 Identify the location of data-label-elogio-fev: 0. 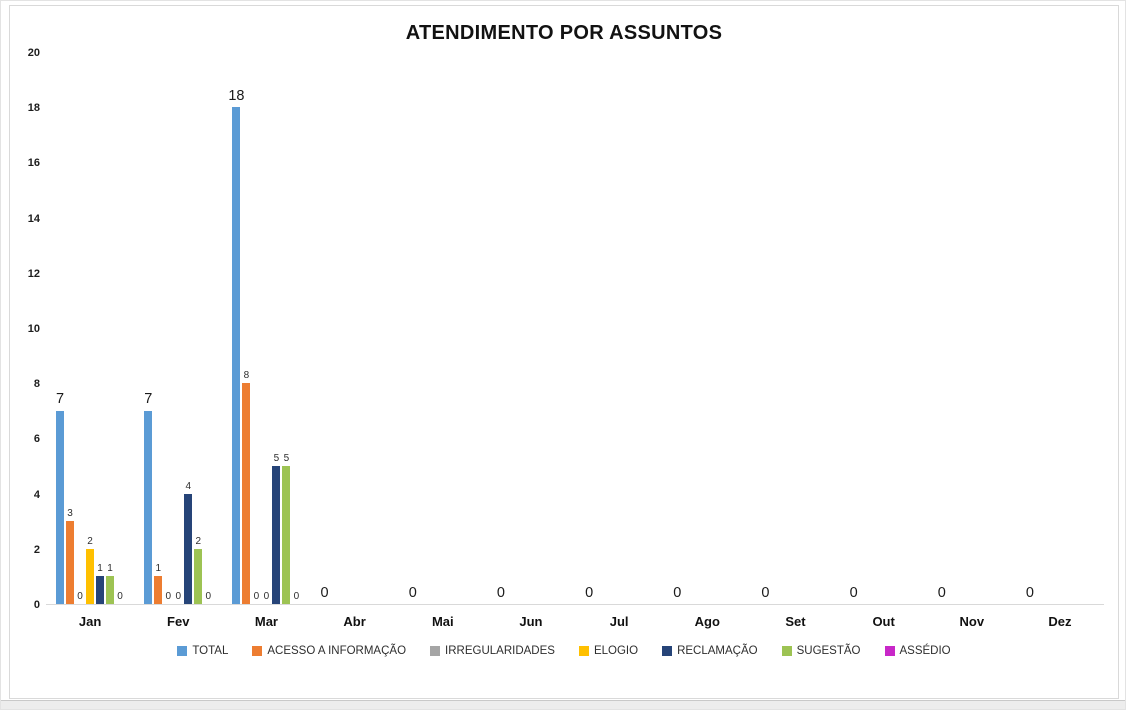
(178, 596).